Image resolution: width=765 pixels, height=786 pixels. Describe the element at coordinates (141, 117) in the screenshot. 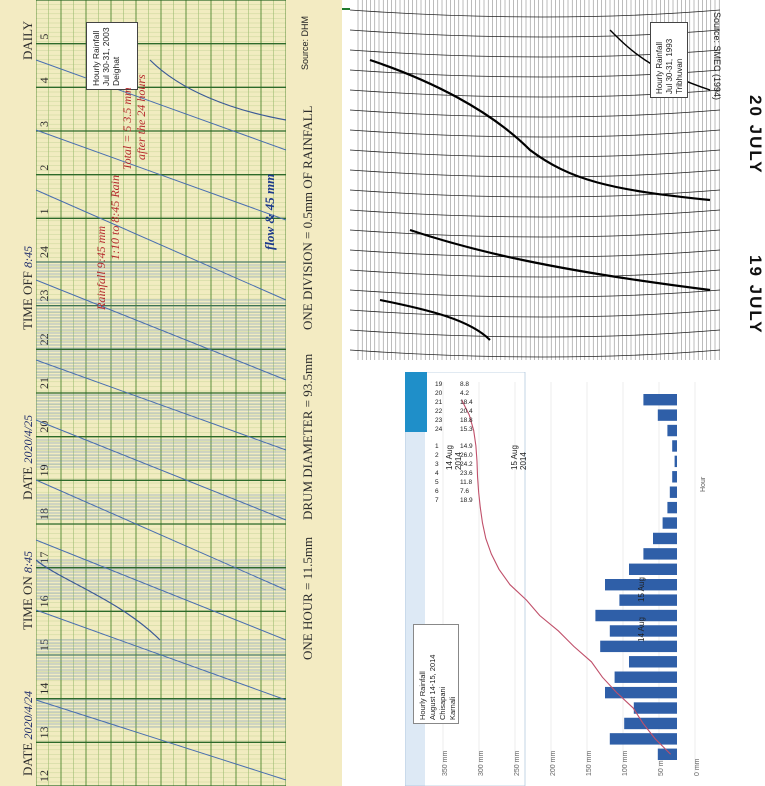

I see `handwritten-note-4: after the 24 hours` at that location.